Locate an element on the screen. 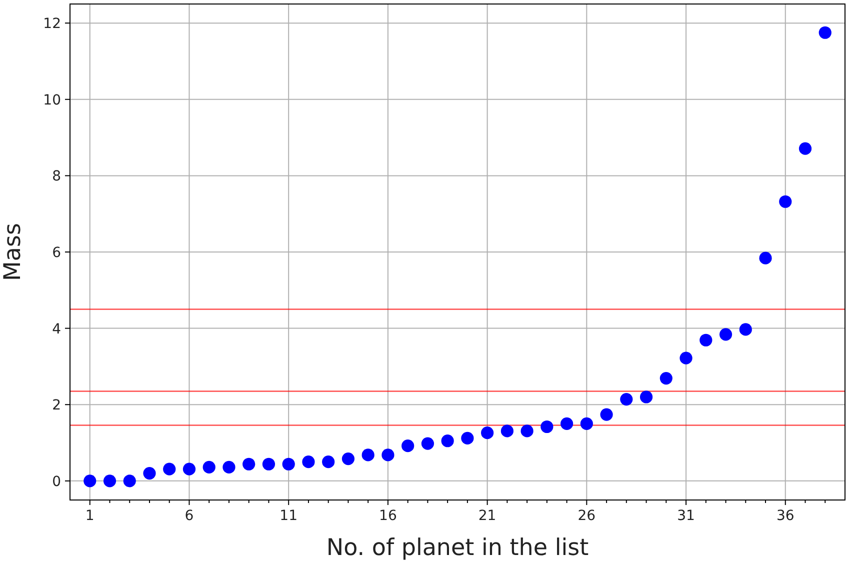 This screenshot has width=847, height=567. y-tick-label: 0 is located at coordinates (56, 482).